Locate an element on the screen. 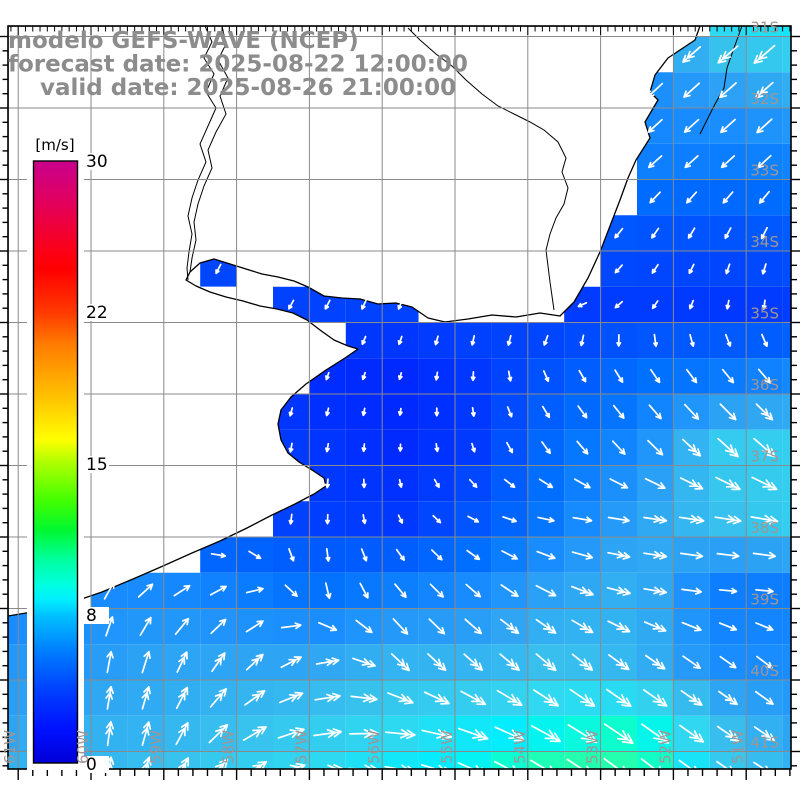  colorbar: [m/s] 30 22 15 8 0 is located at coordinates (68, 453).